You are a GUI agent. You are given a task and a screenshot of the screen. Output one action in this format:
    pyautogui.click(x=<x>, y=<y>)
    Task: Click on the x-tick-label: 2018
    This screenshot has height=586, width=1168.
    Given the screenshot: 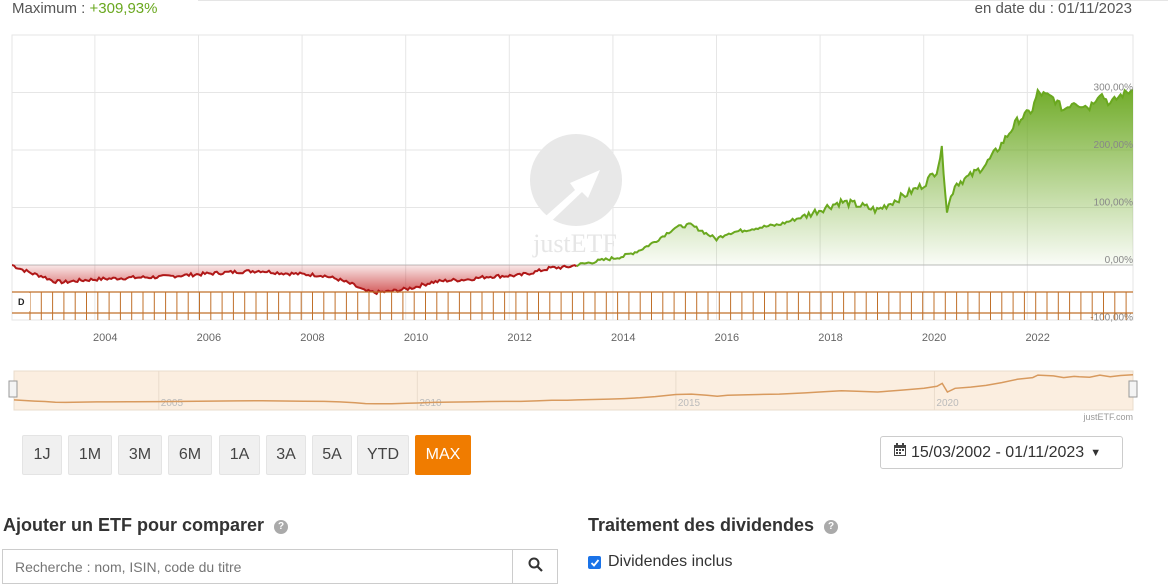 What is the action you would take?
    pyautogui.click(x=830, y=338)
    